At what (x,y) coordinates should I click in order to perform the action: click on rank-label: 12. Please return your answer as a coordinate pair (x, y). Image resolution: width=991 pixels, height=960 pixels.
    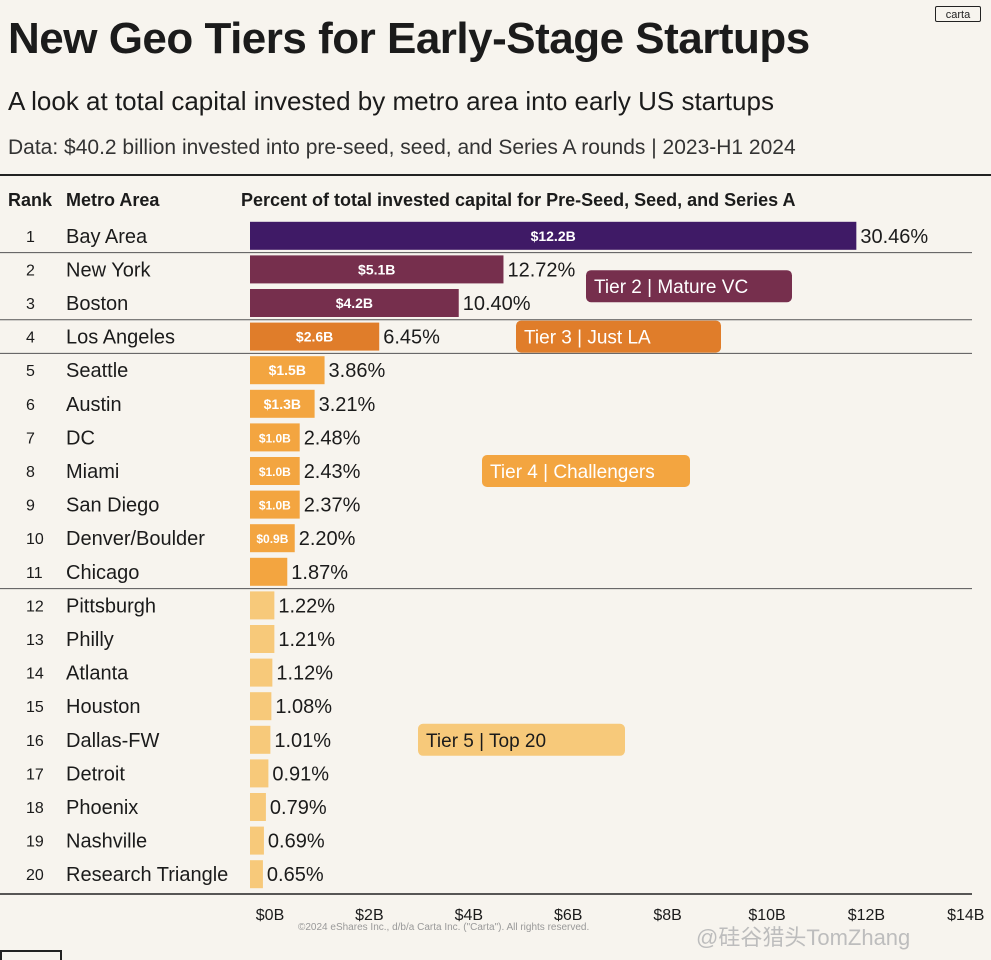
    Looking at the image, I should click on (35, 606).